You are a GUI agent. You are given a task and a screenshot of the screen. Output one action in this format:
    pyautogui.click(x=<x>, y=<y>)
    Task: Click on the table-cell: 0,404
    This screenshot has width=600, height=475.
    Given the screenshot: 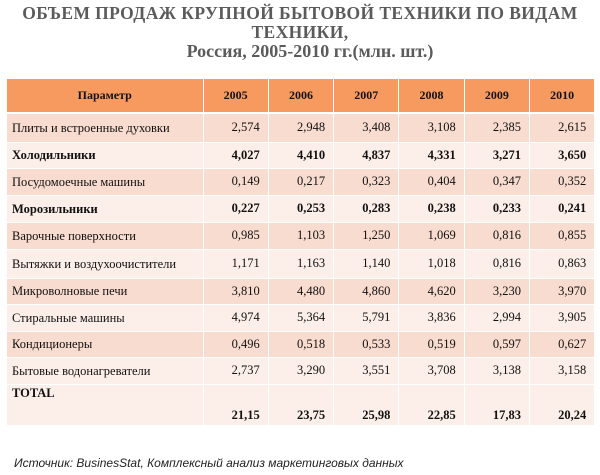 What is the action you would take?
    pyautogui.click(x=431, y=182)
    